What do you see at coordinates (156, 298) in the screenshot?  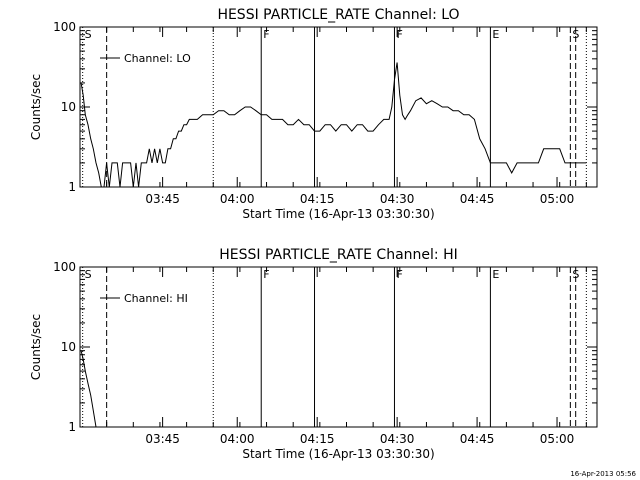 I see `legend-label: Channel: HI` at bounding box center [156, 298].